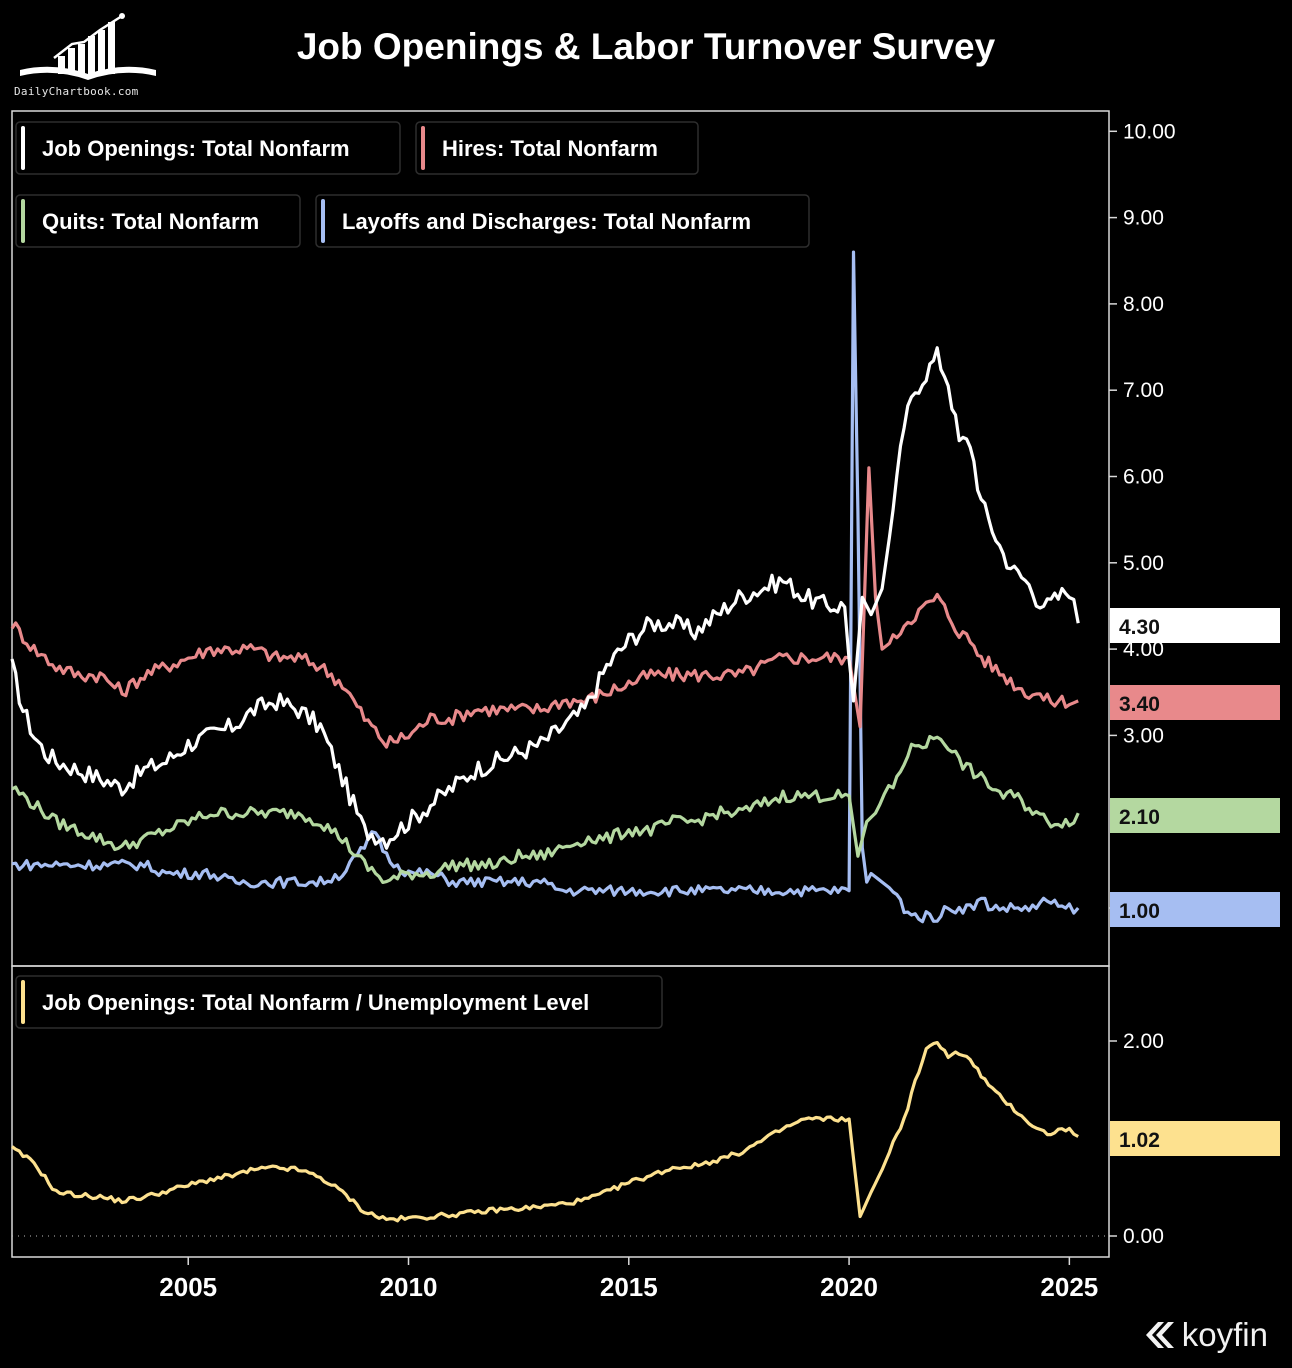  I want to click on last-value-layer: 4.30 3.40 2.10 1.00 1.02, so click(1195, 882).